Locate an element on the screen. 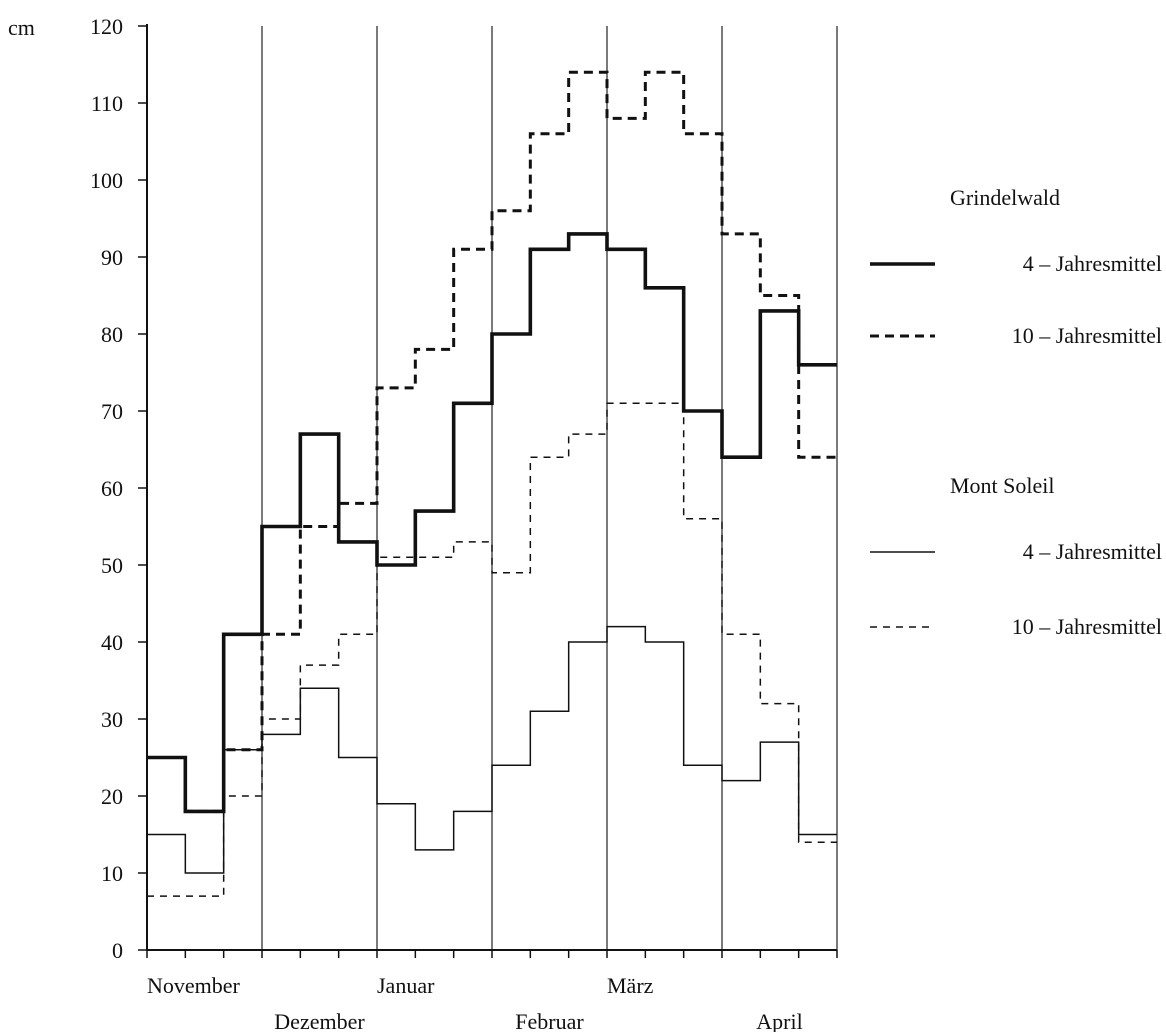 The width and height of the screenshot is (1166, 1032). y-axis-ticks: 0 10 20 30 40 50 60 70 80 90 100 110 120 is located at coordinates (118, 488).